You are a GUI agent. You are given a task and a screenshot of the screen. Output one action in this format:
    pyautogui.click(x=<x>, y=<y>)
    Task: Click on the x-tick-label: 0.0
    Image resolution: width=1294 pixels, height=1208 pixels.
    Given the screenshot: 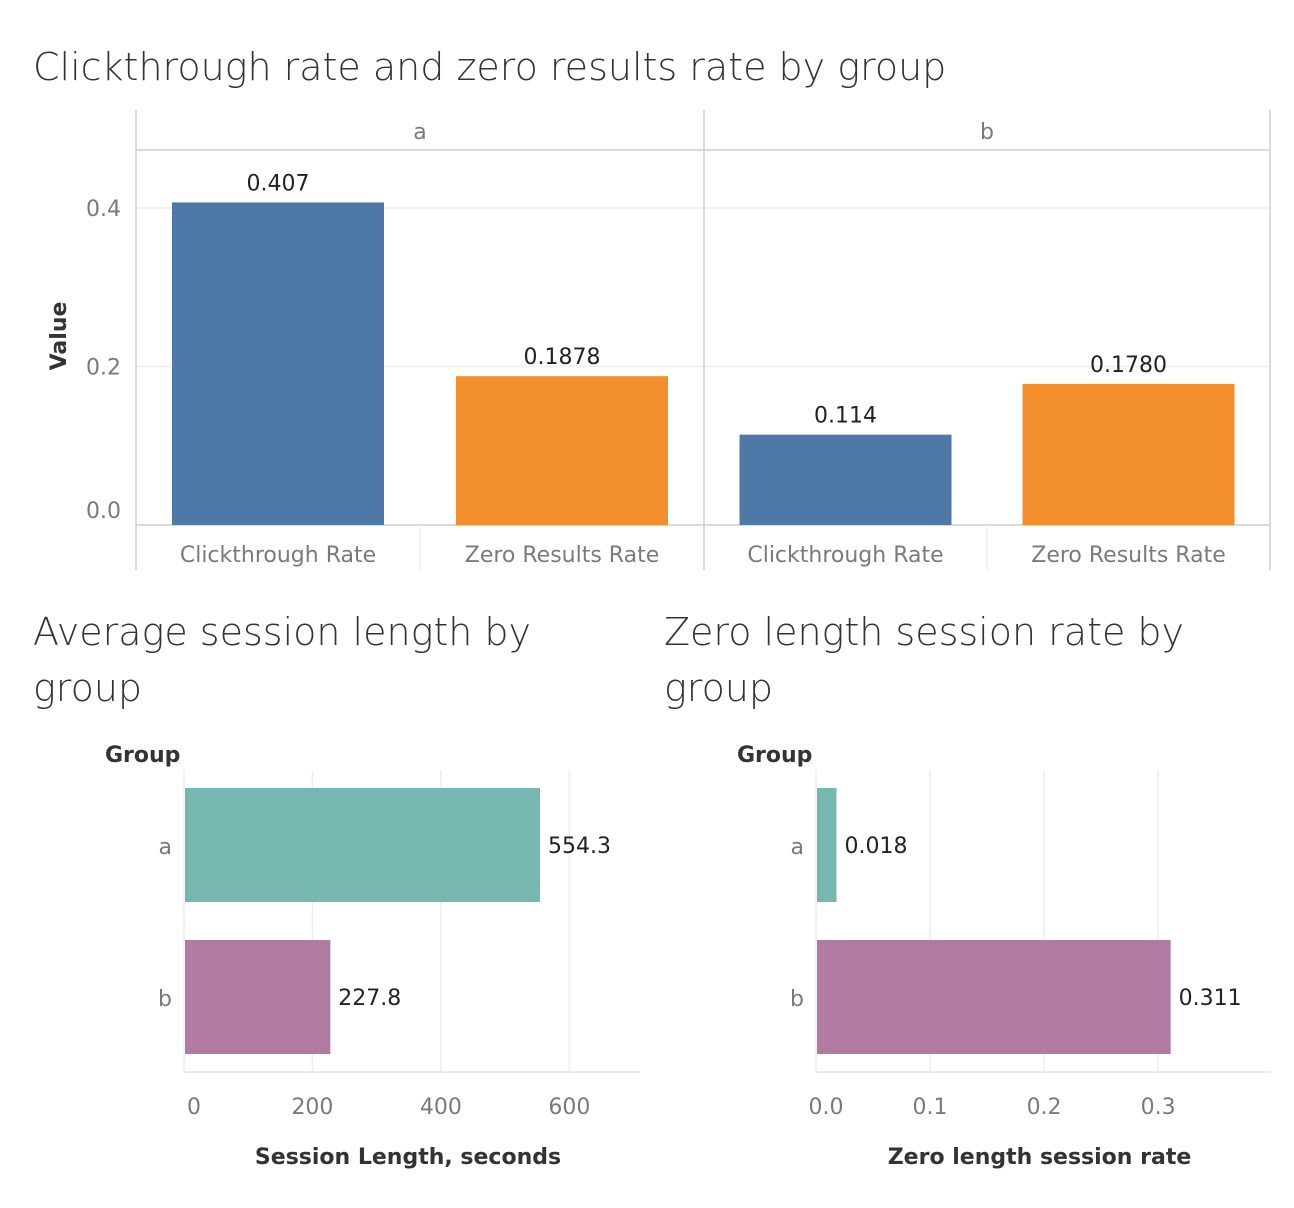 What is the action you would take?
    pyautogui.click(x=826, y=1107)
    